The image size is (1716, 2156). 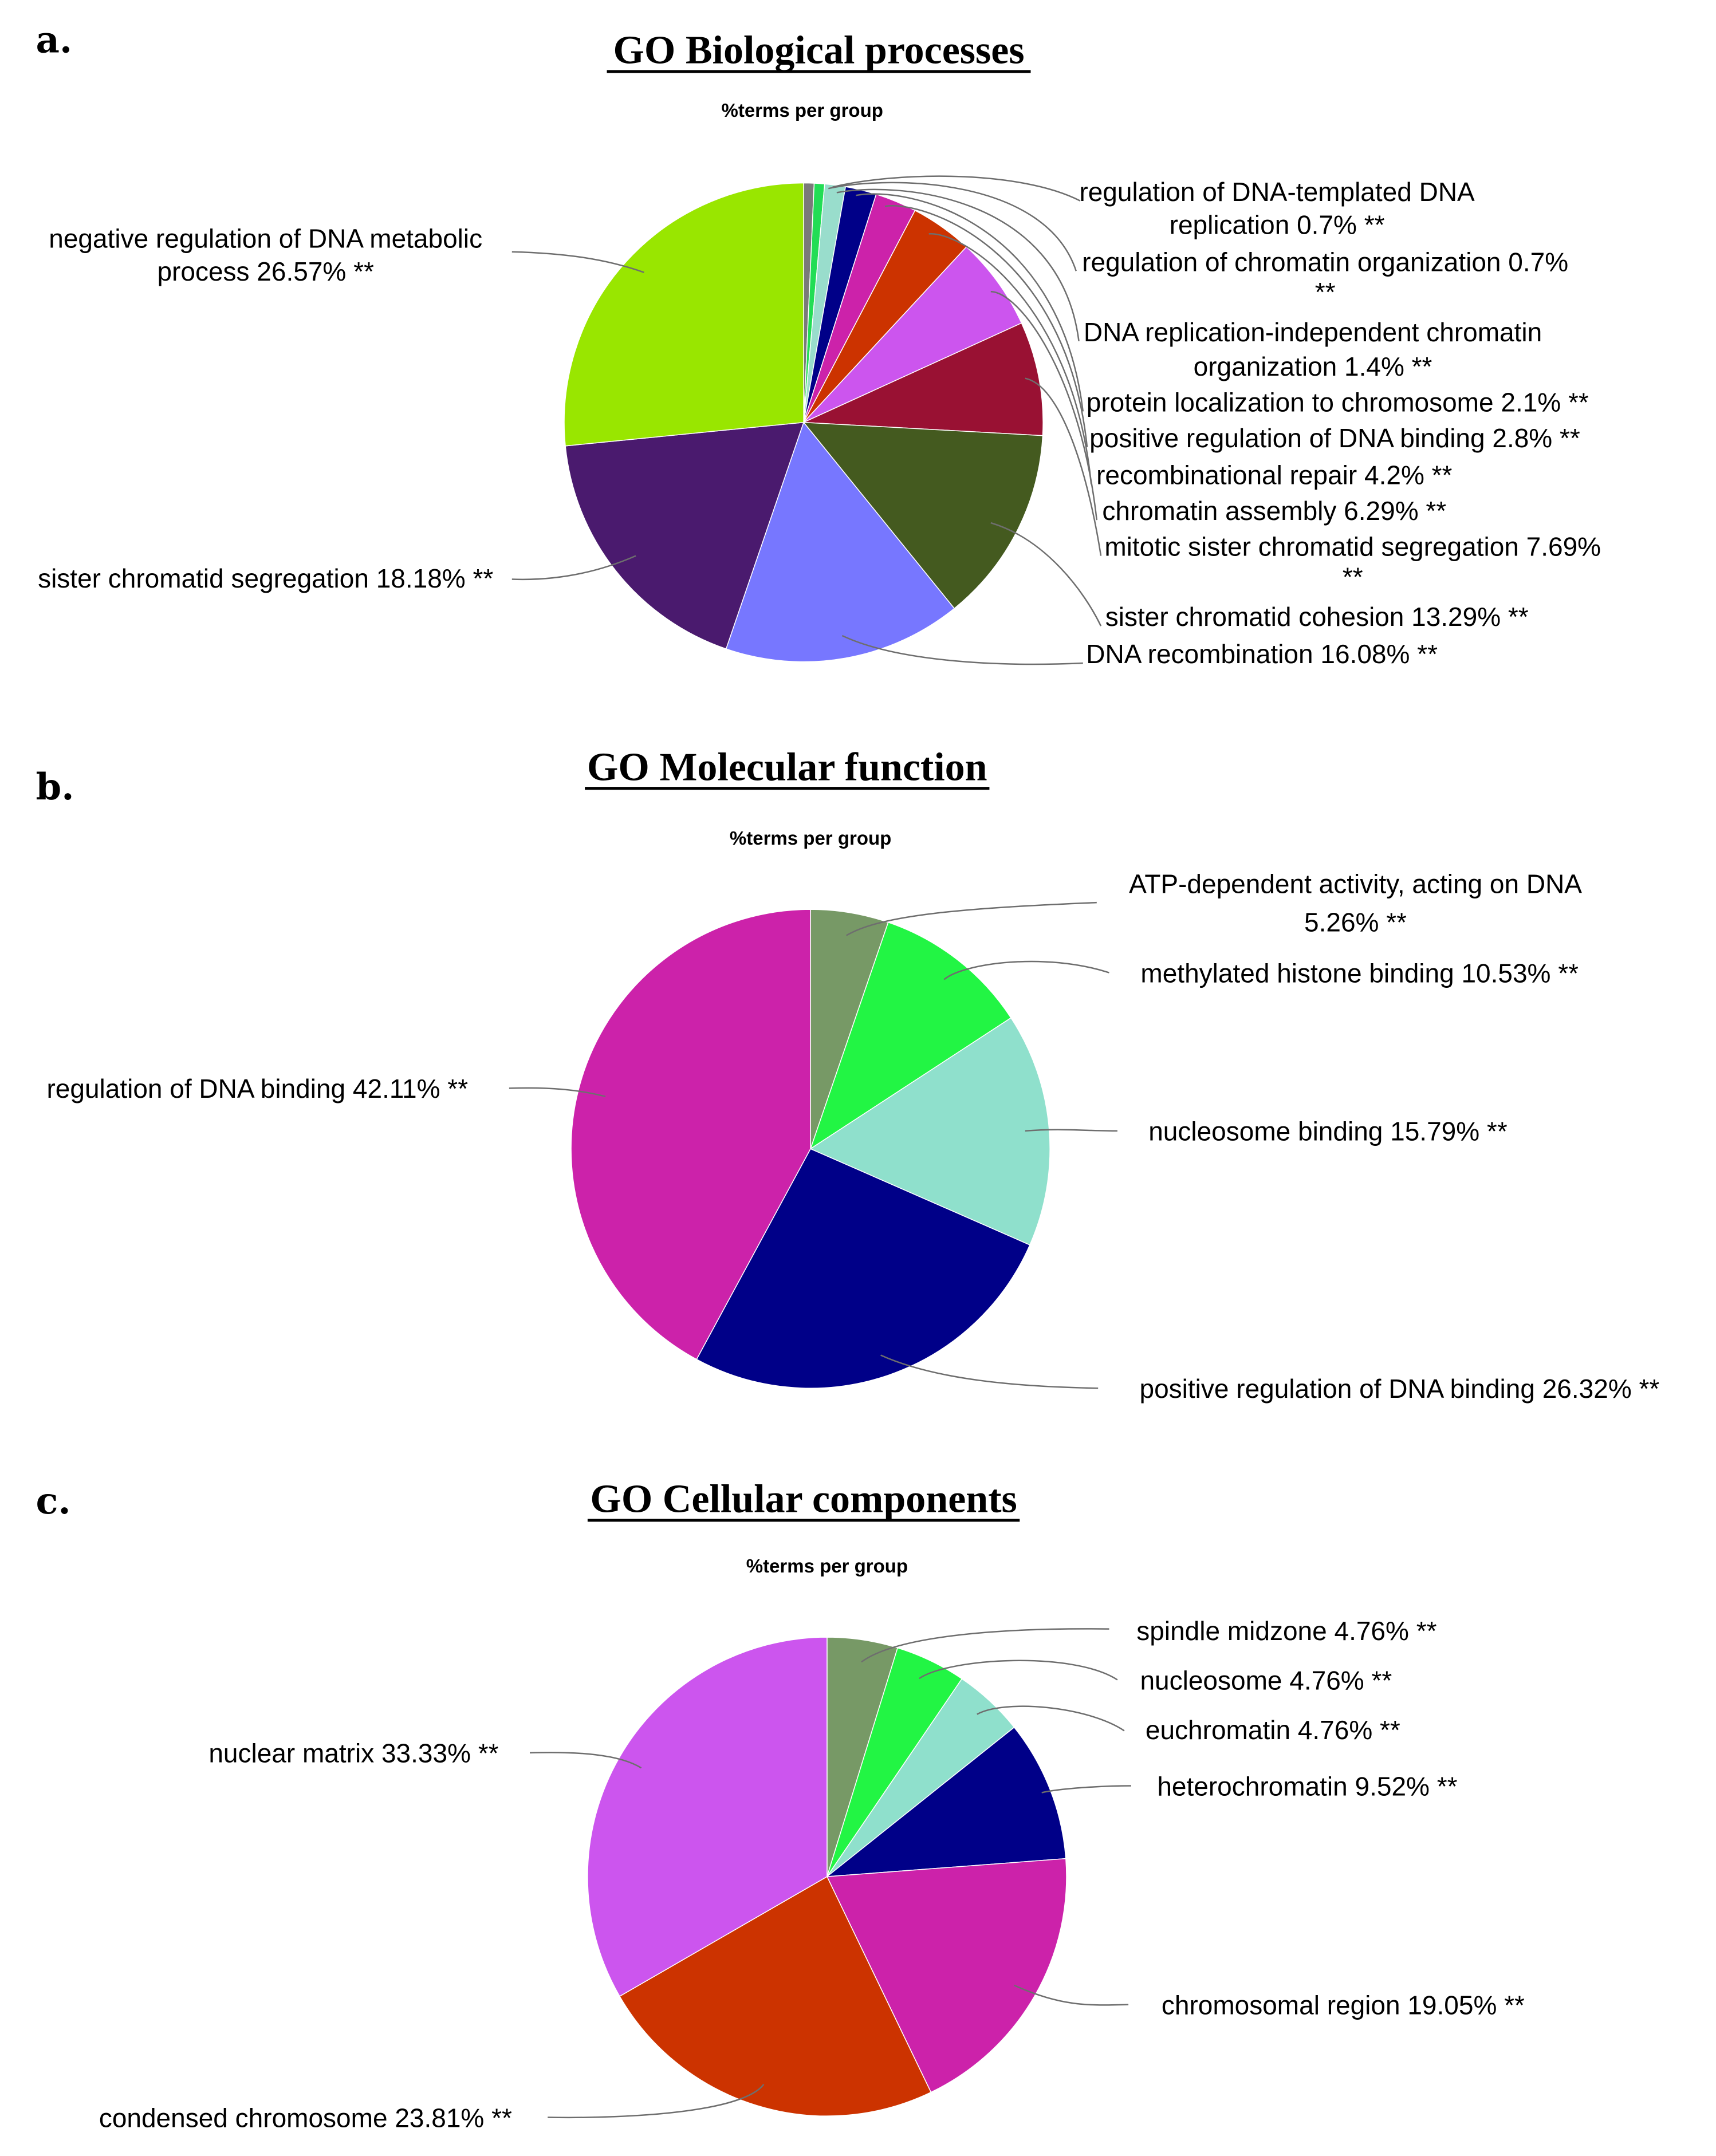 I want to click on panel-letter: c., so click(x=53, y=1501).